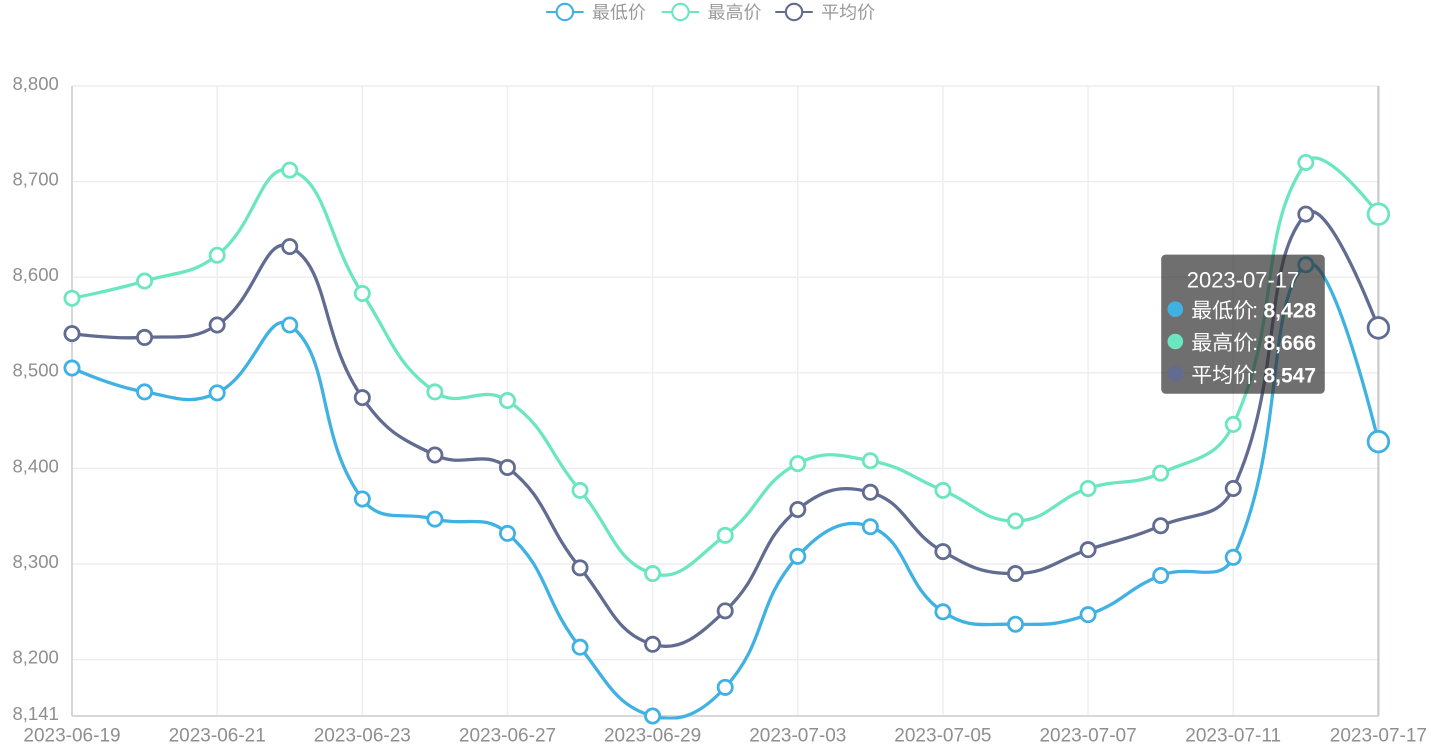 The width and height of the screenshot is (1442, 754). Describe the element at coordinates (36, 713) in the screenshot. I see `svg-text: 8,141` at that location.